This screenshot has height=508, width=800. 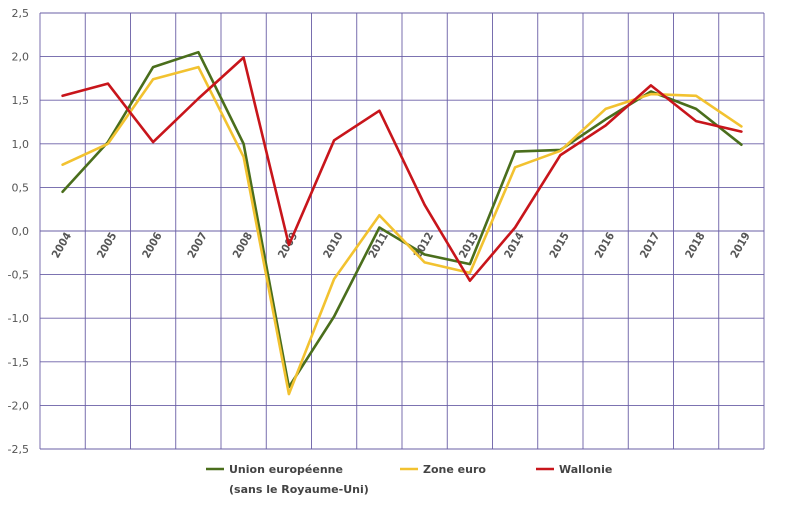 What do you see at coordinates (454, 469) in the screenshot?
I see `legend-label: Zone euro` at bounding box center [454, 469].